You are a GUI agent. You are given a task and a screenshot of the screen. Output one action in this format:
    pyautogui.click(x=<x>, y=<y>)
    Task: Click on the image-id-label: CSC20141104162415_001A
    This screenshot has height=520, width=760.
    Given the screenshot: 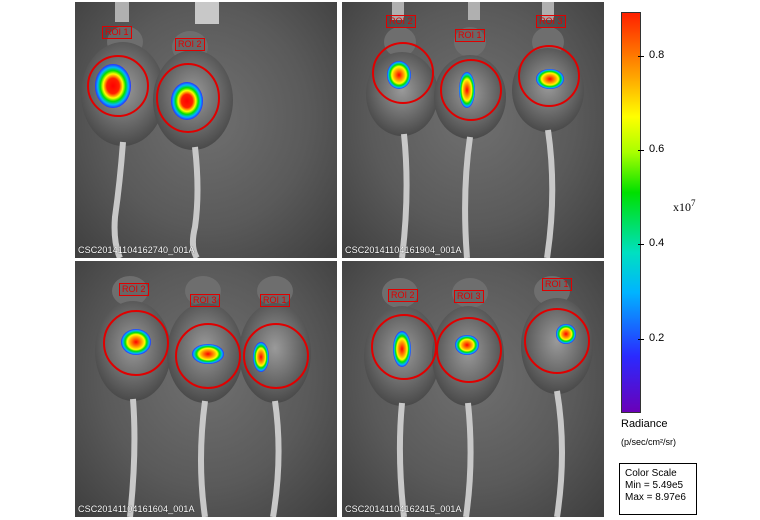 What is the action you would take?
    pyautogui.click(x=403, y=509)
    